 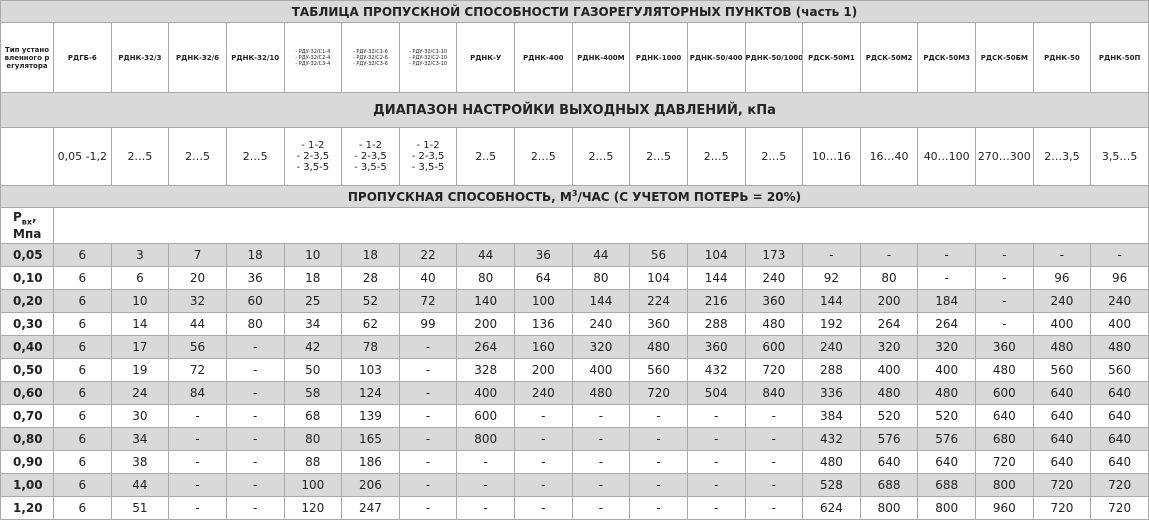 What do you see at coordinates (831, 278) in the screenshot?
I see `capacity-value: 92` at bounding box center [831, 278].